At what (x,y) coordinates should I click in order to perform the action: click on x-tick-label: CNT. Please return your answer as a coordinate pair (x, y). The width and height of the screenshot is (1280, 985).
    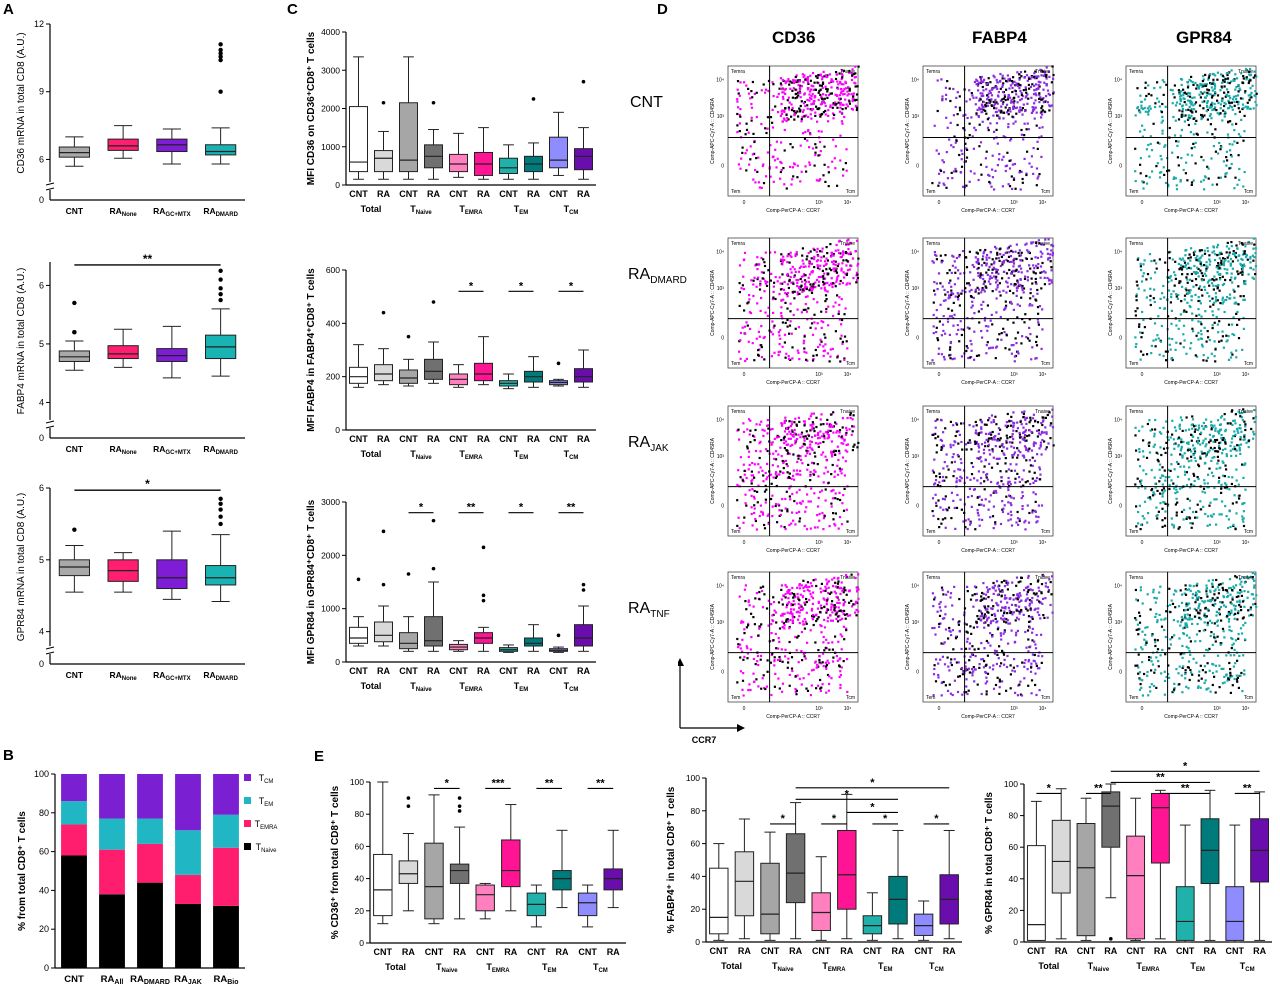
    Looking at the image, I should click on (408, 671).